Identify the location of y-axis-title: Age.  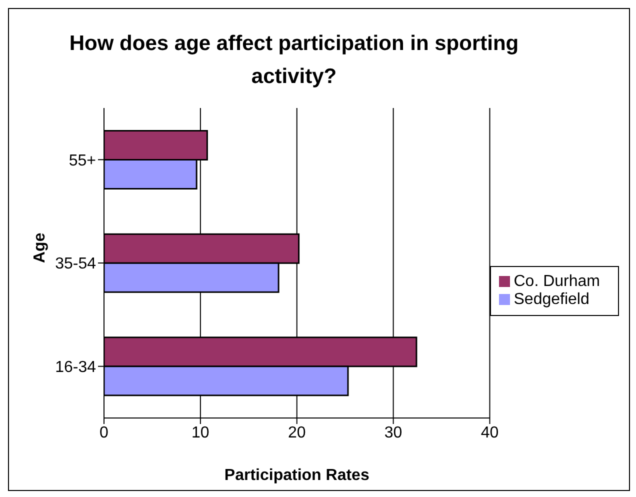
(40, 247).